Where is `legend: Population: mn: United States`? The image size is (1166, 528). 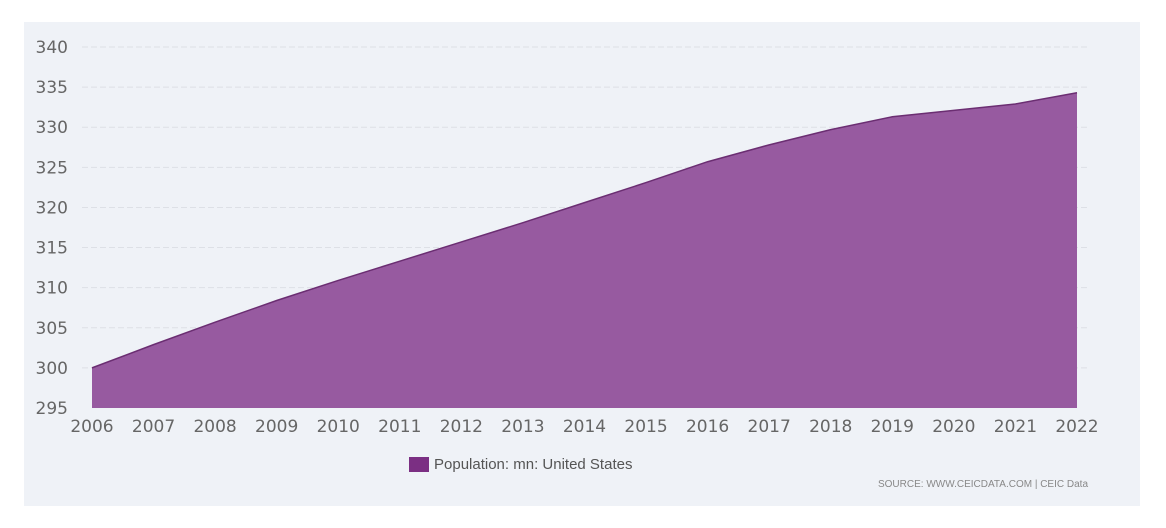 legend: Population: mn: United States is located at coordinates (520, 464).